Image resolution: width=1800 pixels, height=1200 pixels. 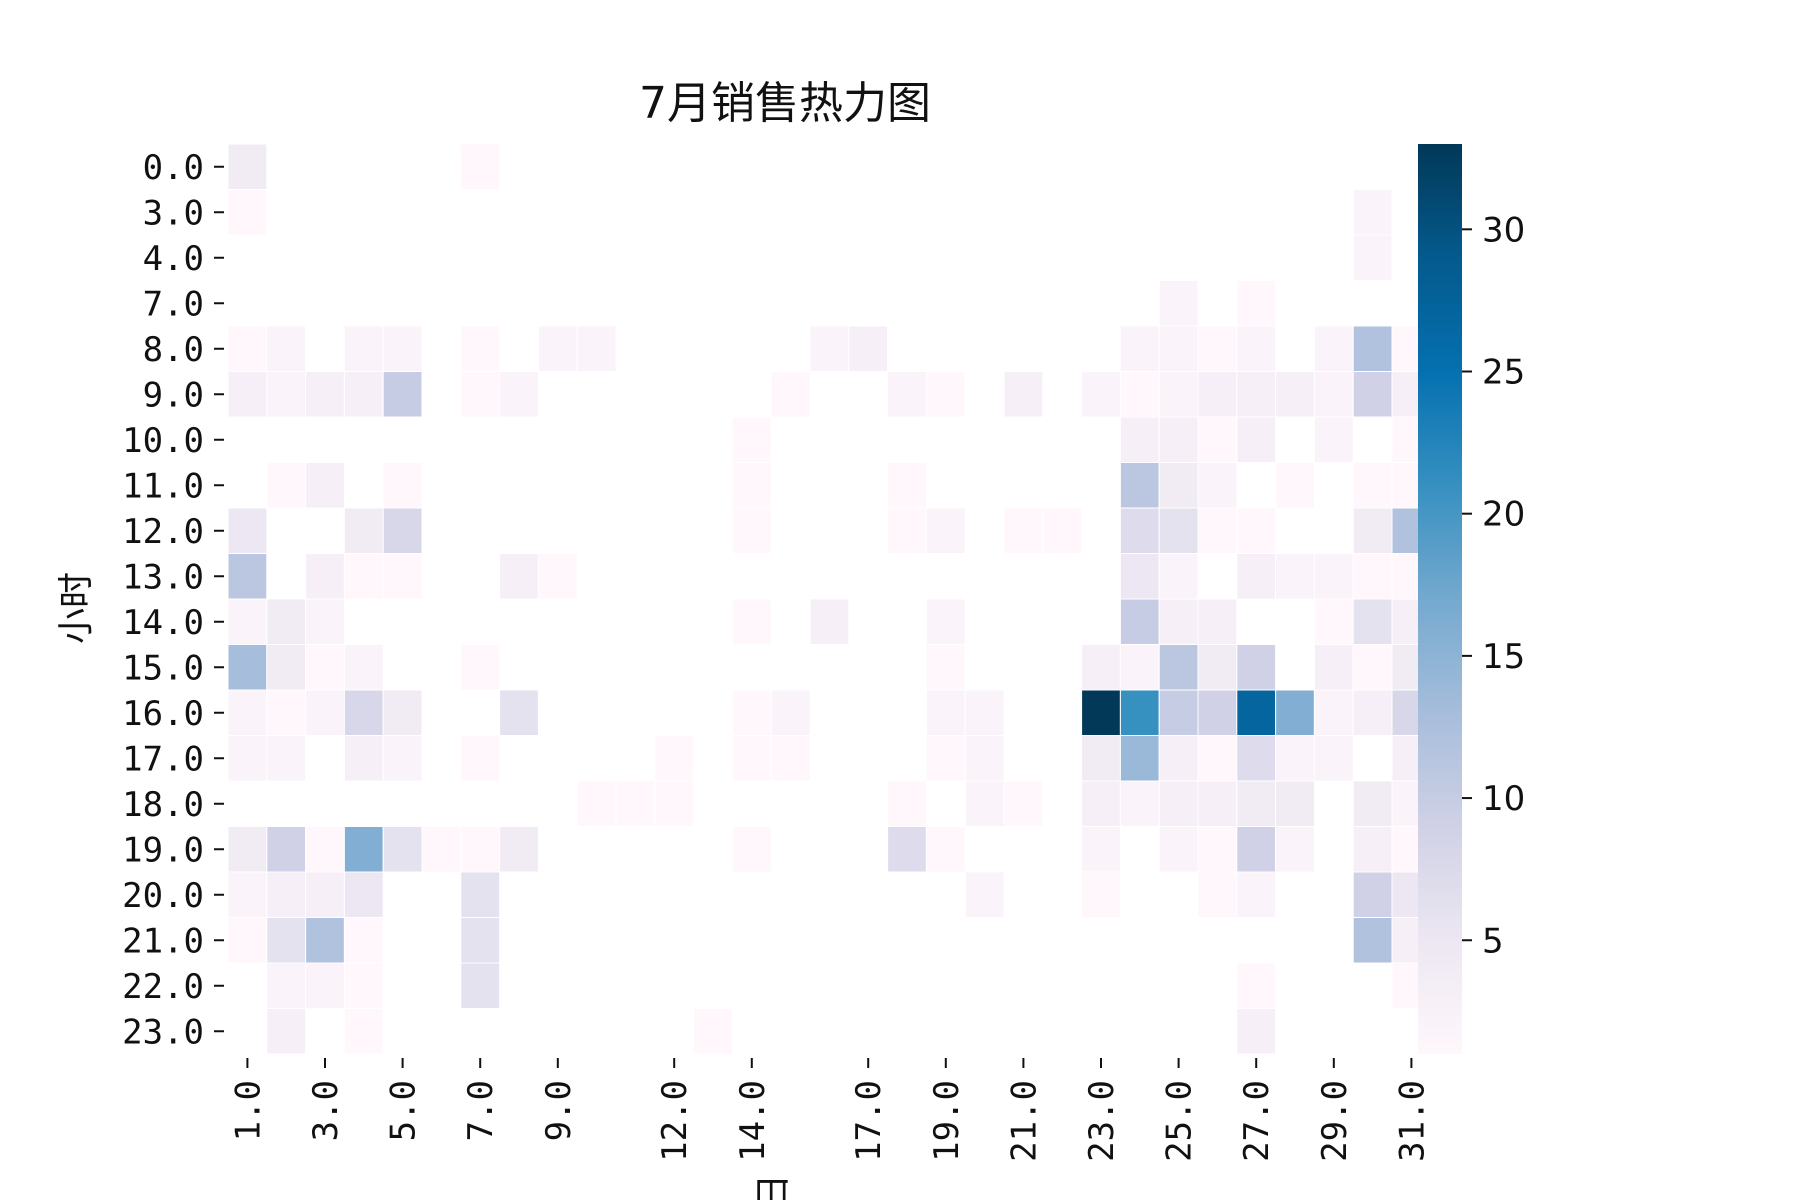 I want to click on y-tick-label: 11.0, so click(x=163, y=486).